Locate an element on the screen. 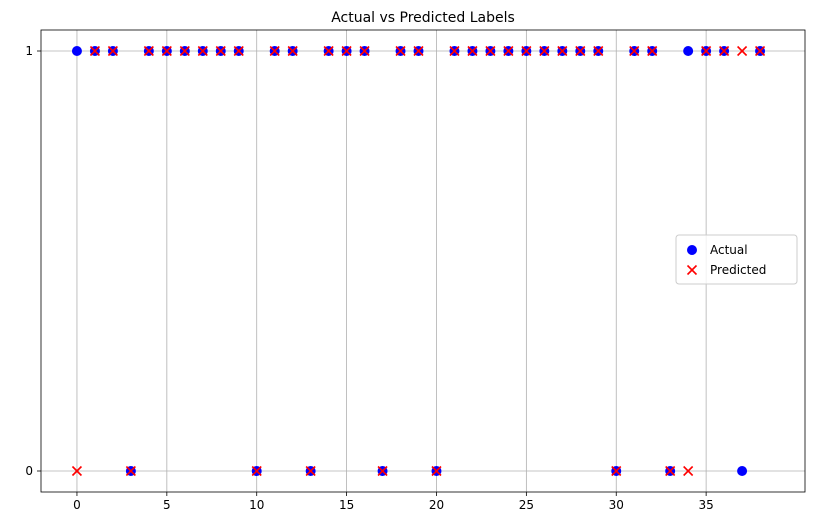 This screenshot has width=813, height=526. x-tick-label: 10 is located at coordinates (256, 505).